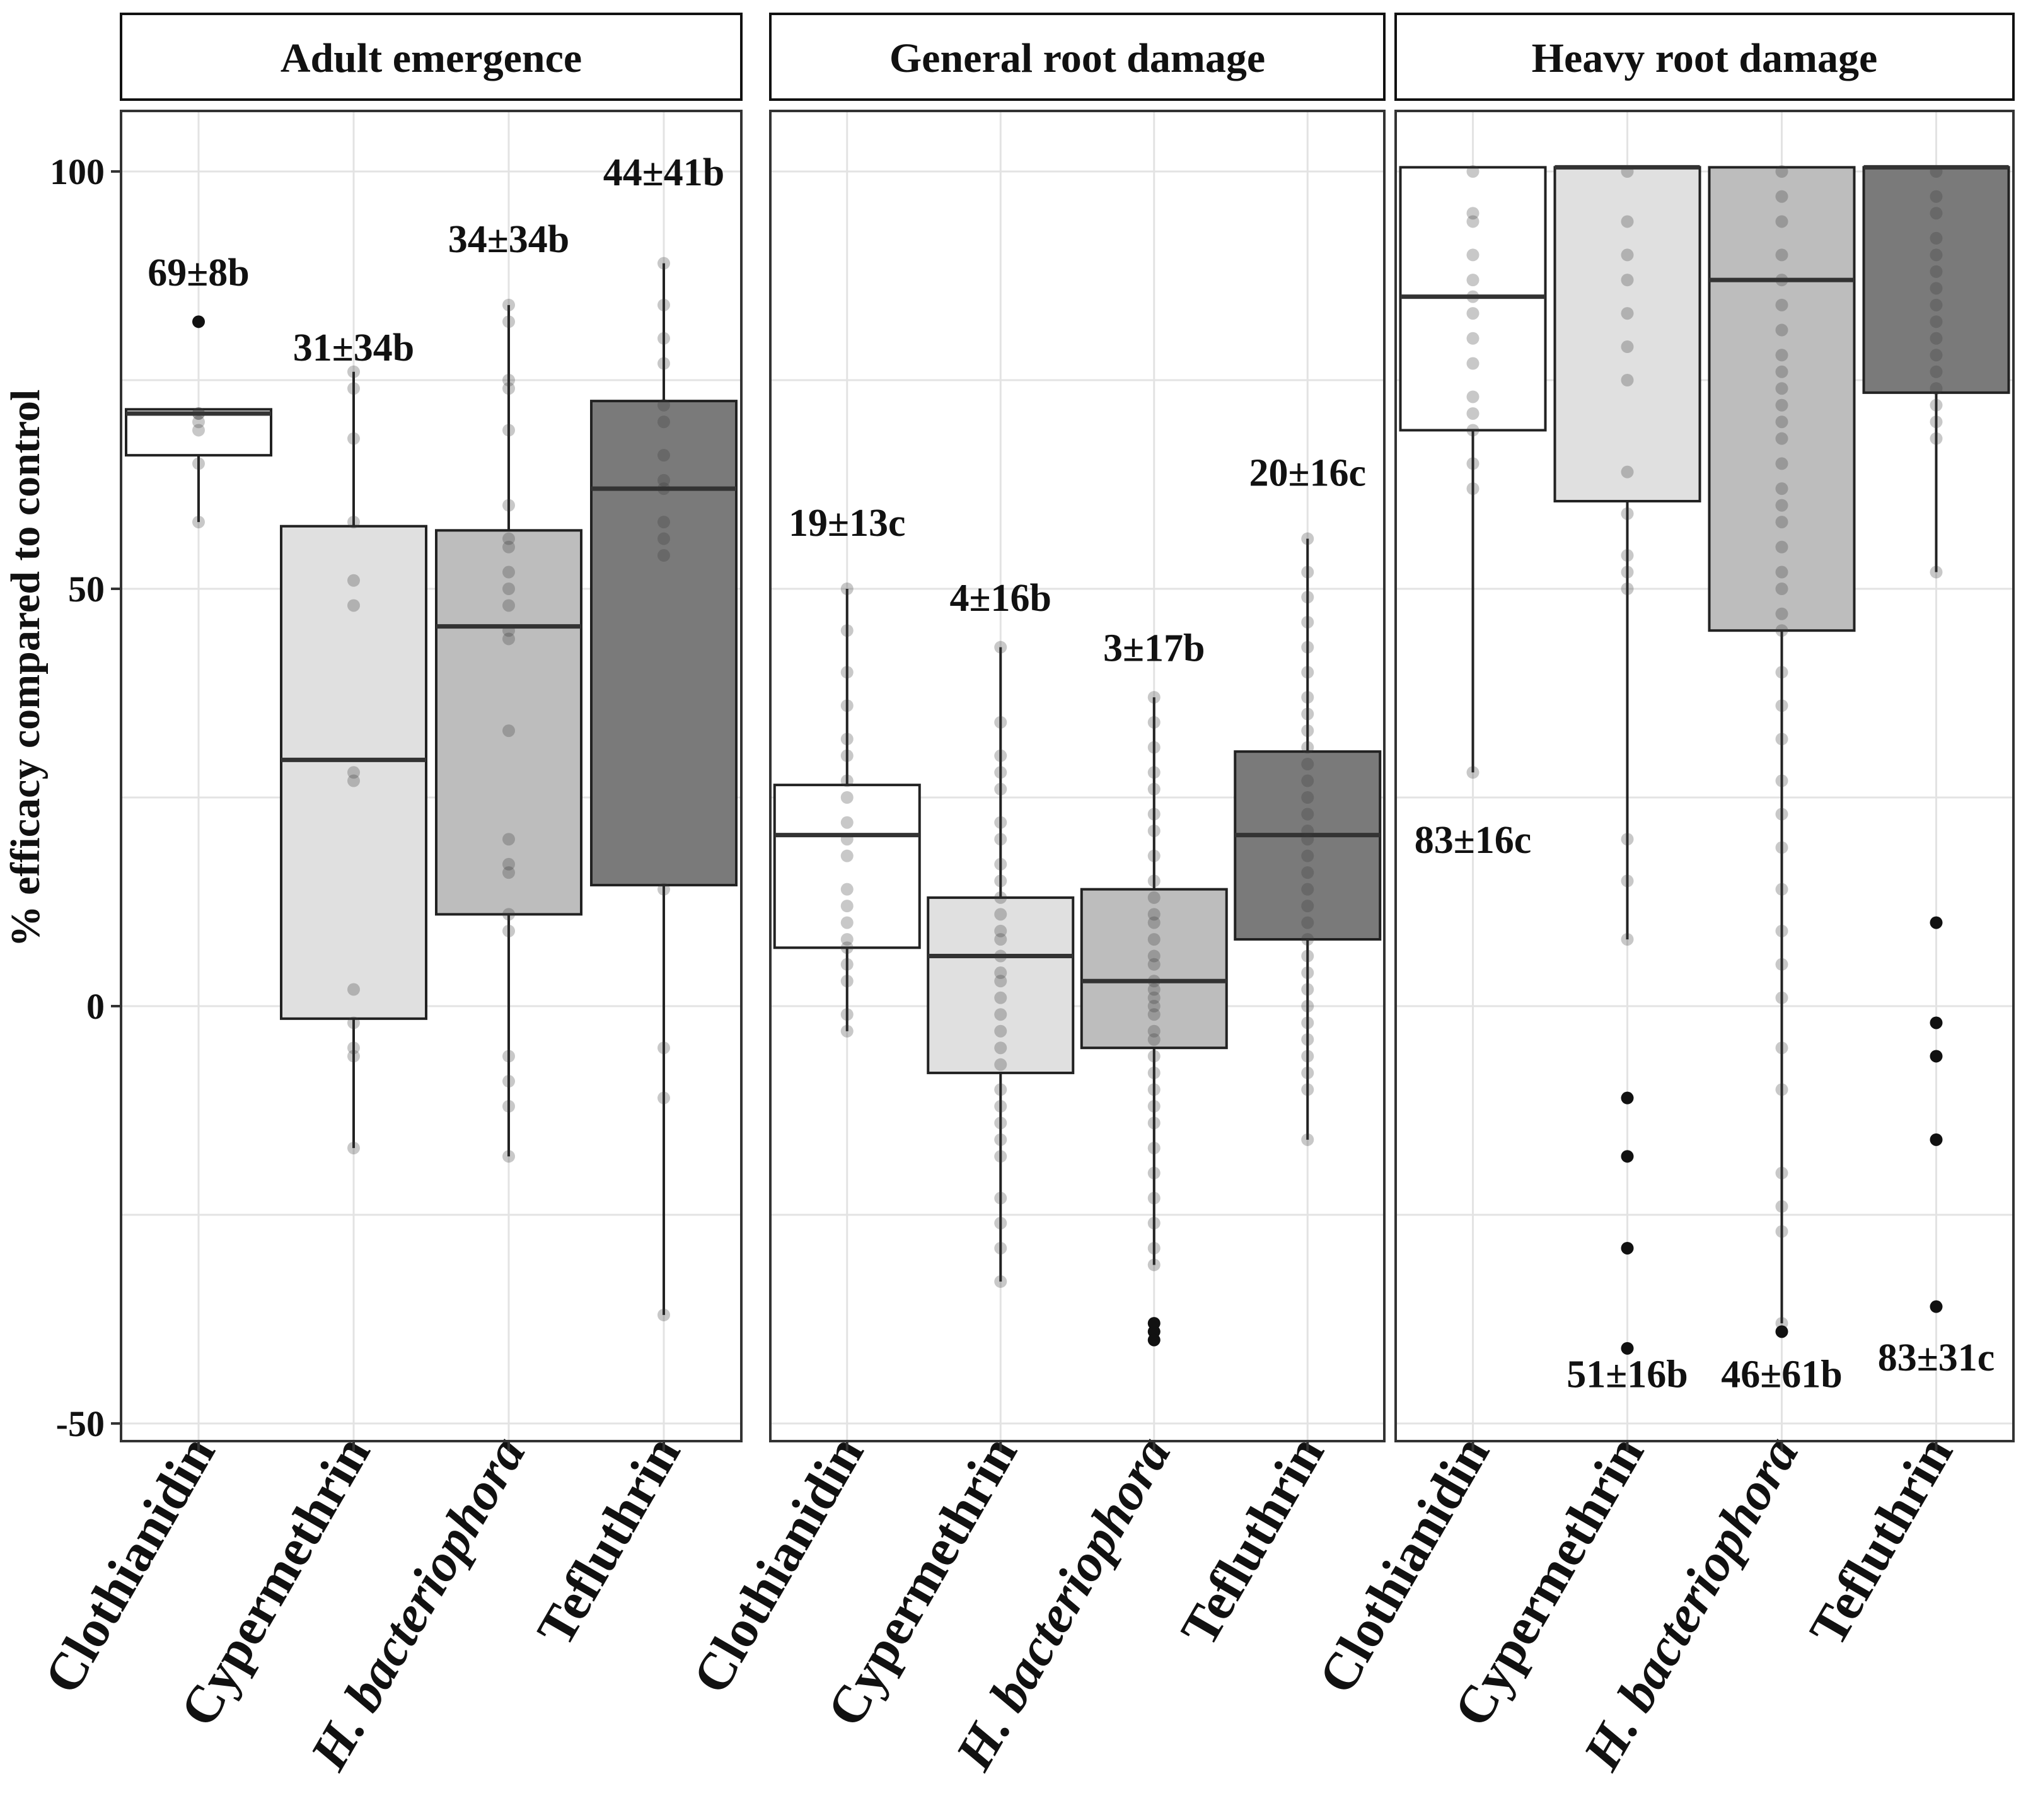 This screenshot has height=1820, width=2021. I want to click on y-axis: 100 50 0 -50, so click(85, 797).